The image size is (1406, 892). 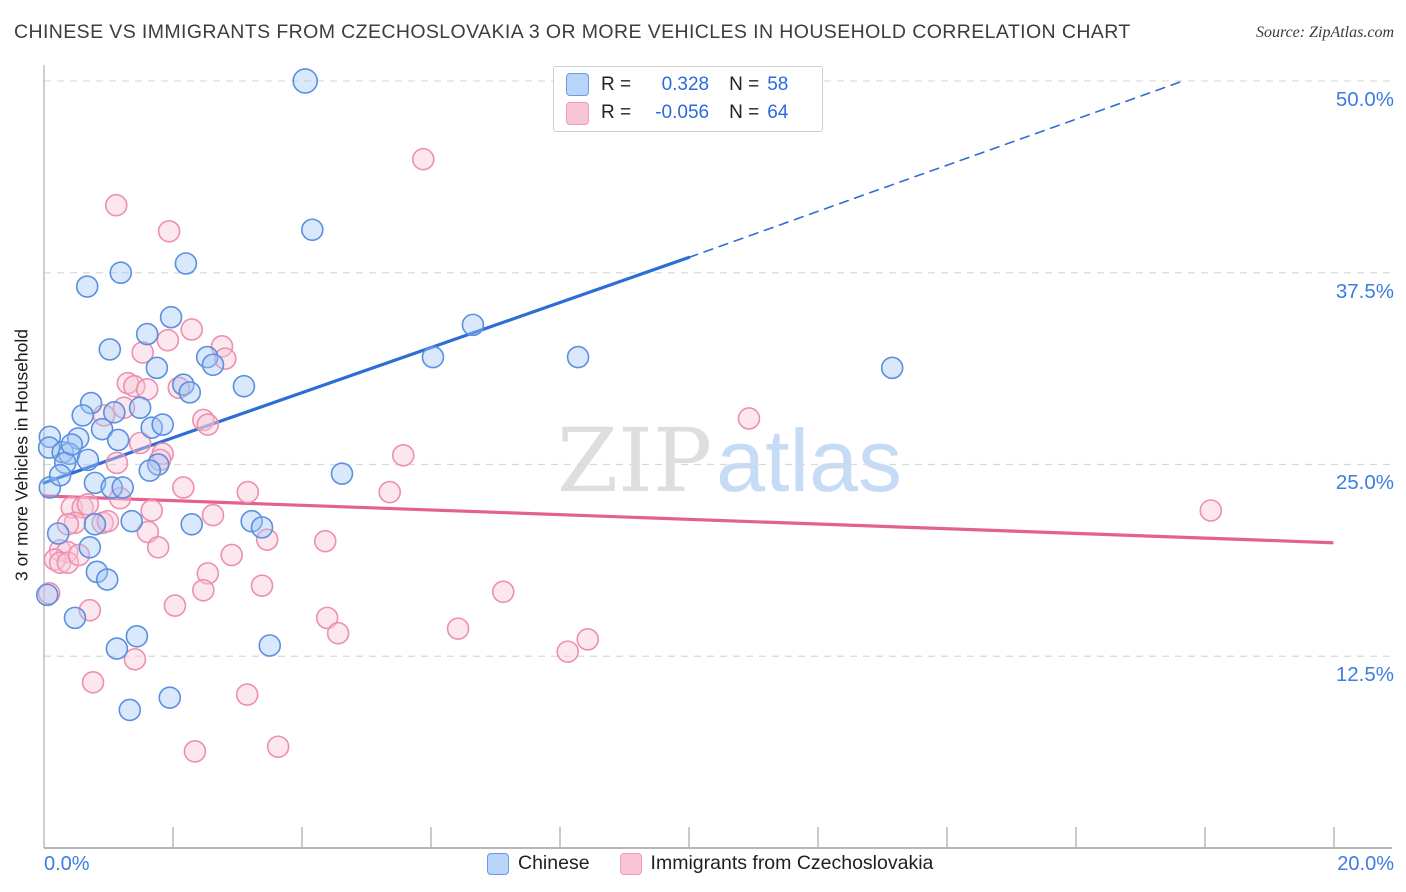 I want to click on r-label: R =, so click(x=616, y=84).